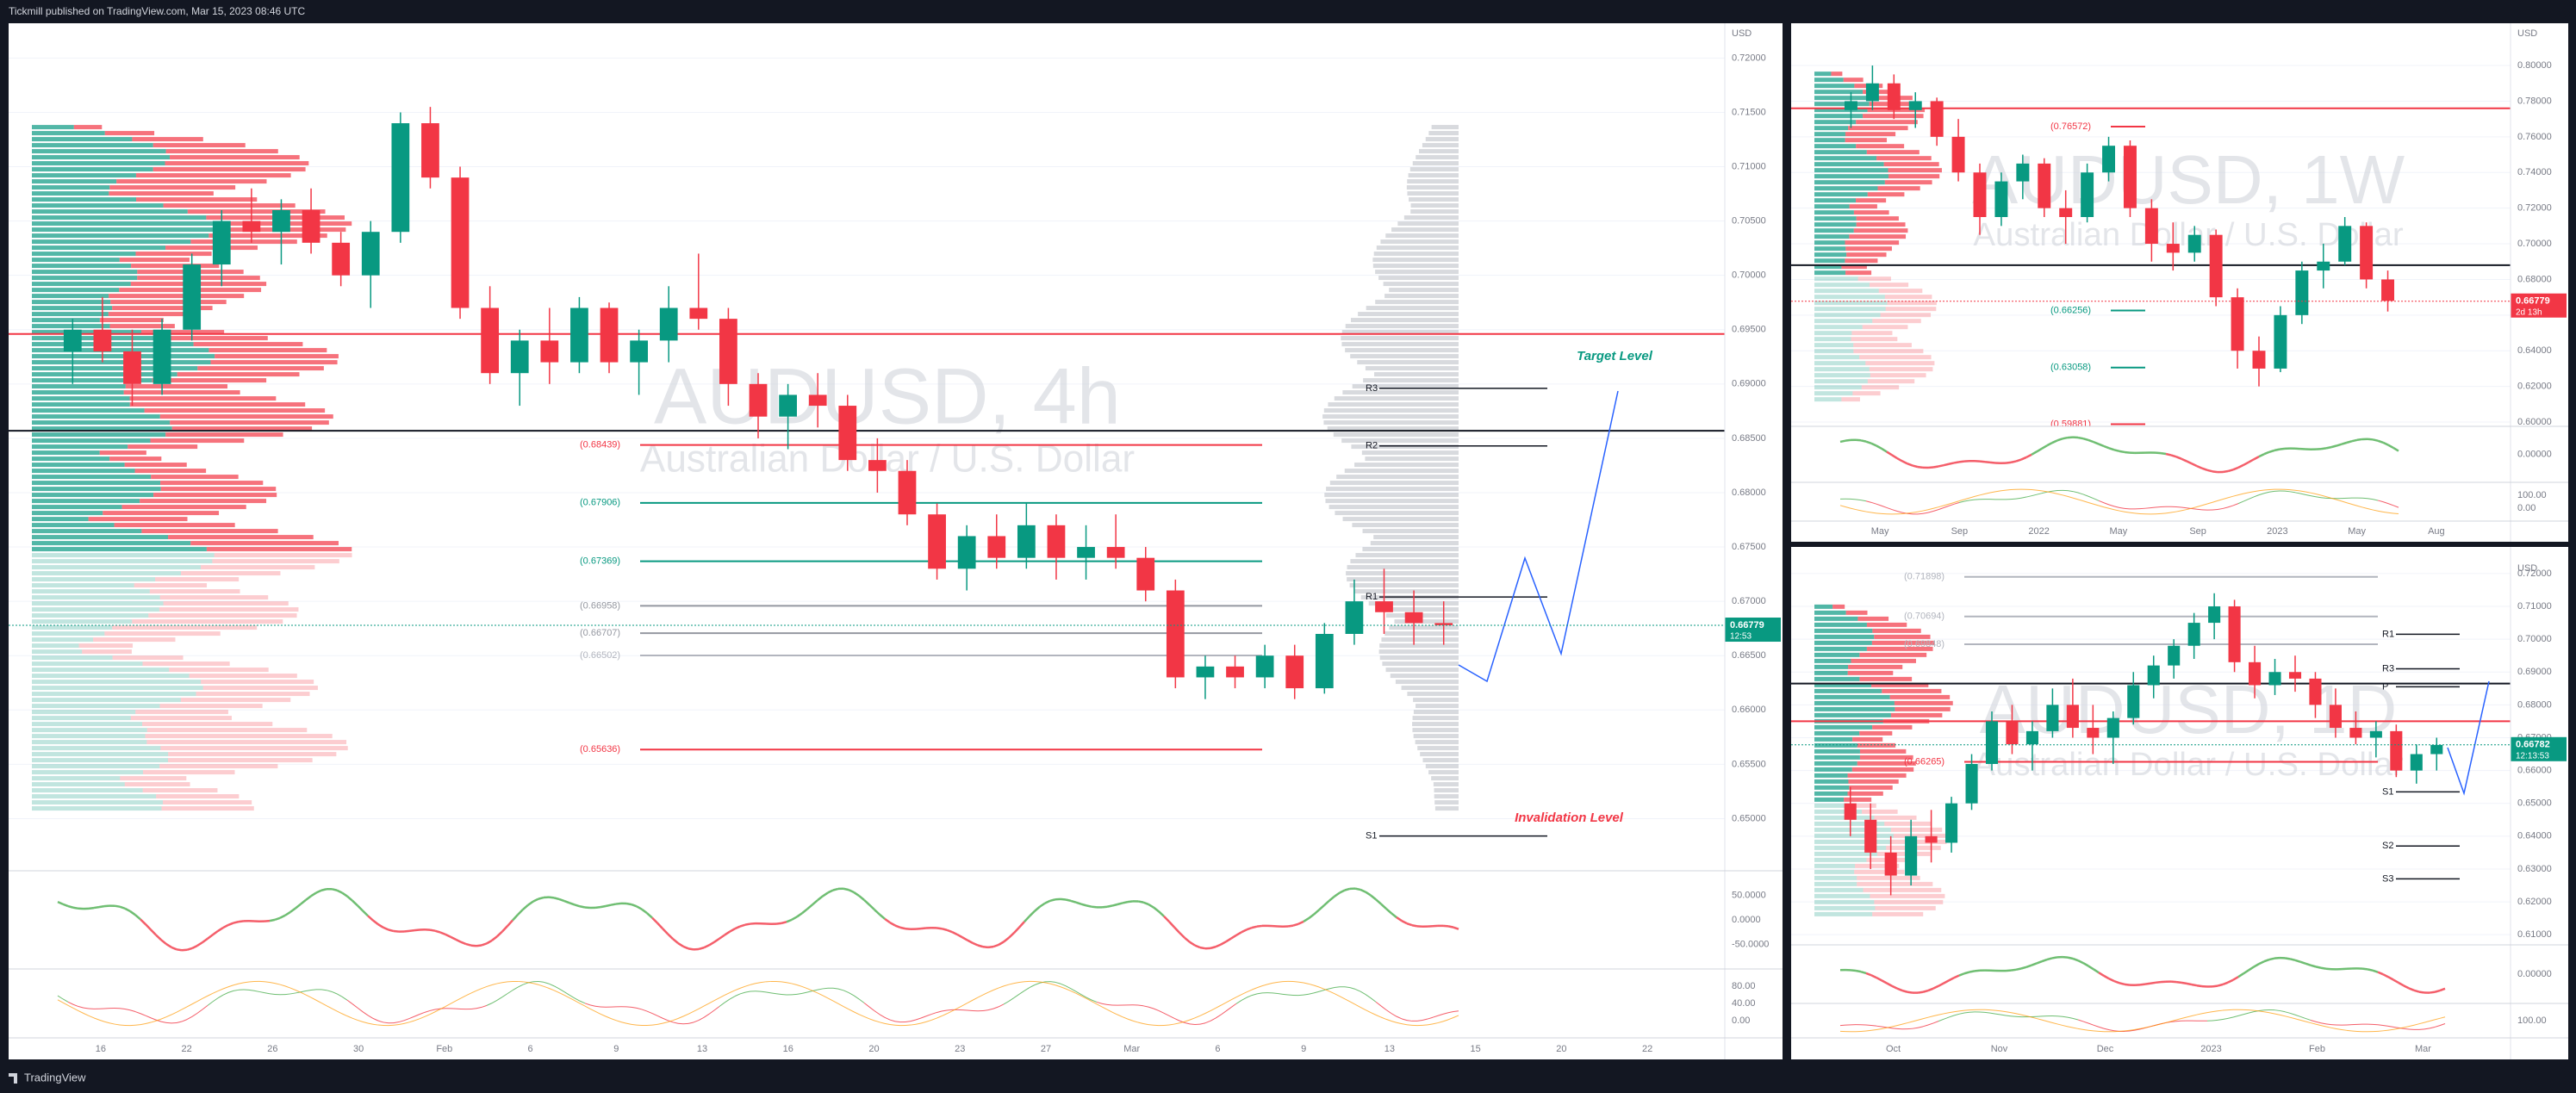 The image size is (2576, 1093). I want to click on logo, so click(13, 1078).